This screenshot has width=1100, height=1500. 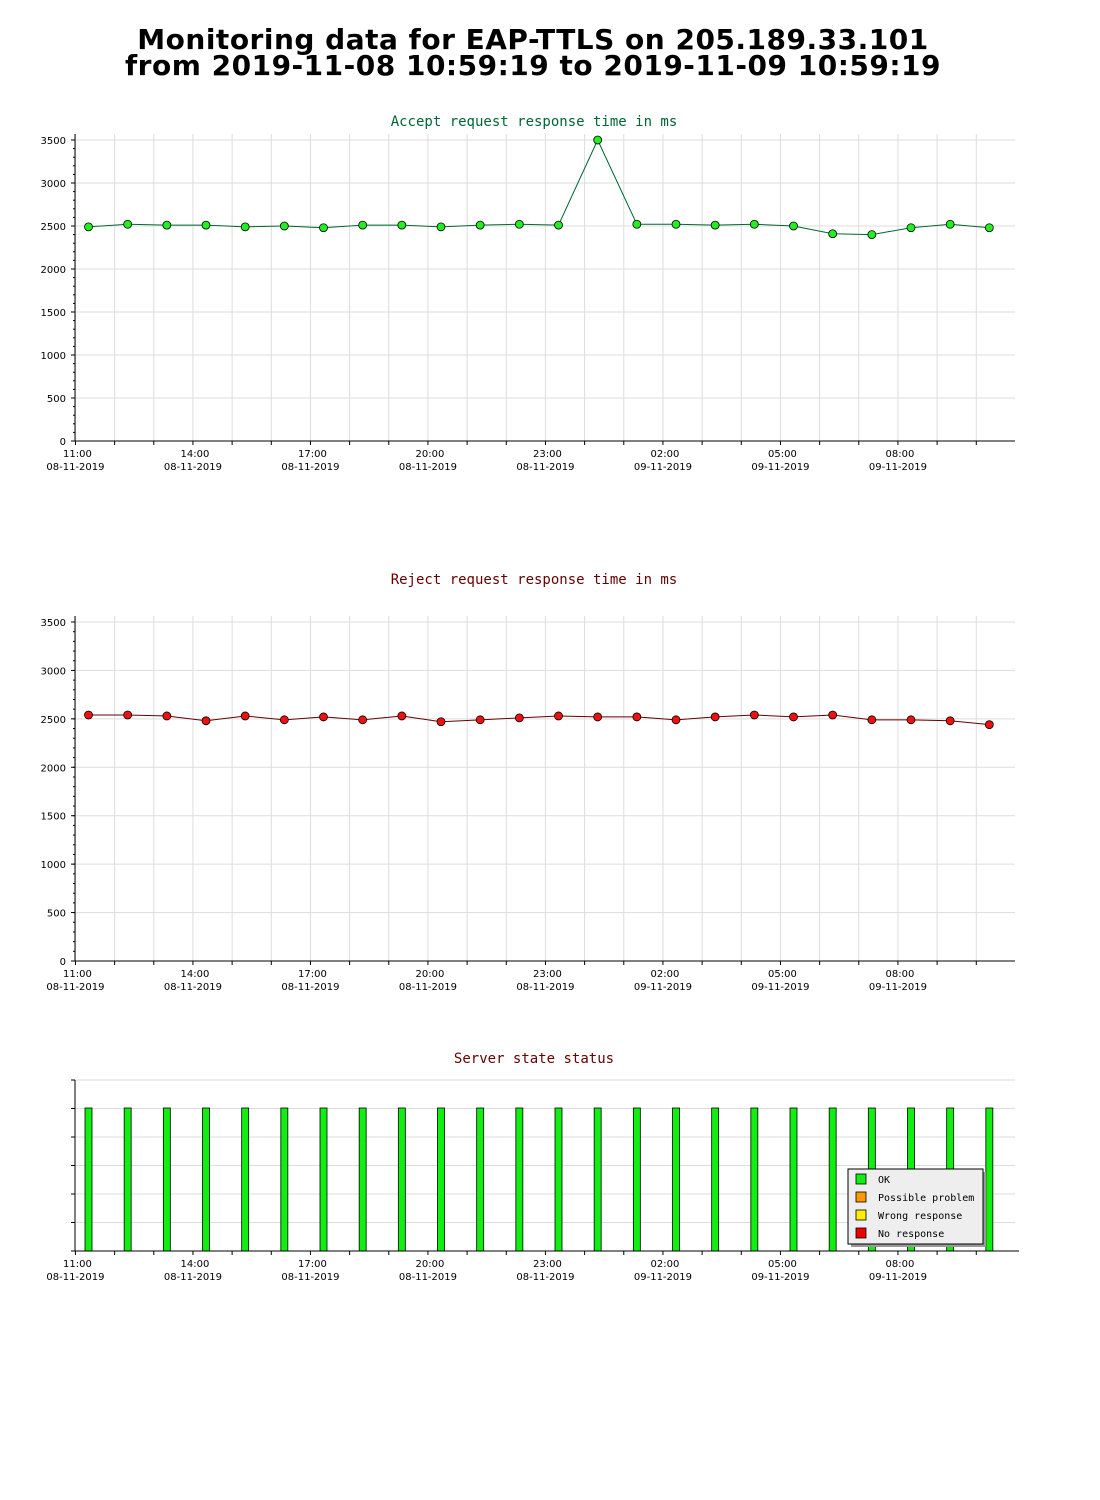 What do you see at coordinates (547, 974) in the screenshot?
I see `reject-x-tick-time-label: 23:00` at bounding box center [547, 974].